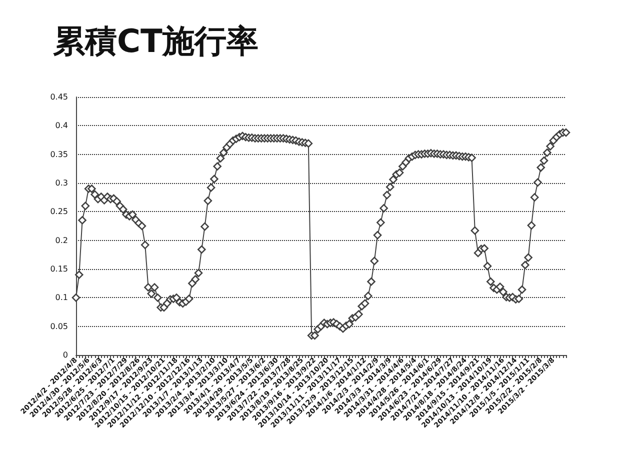 The width and height of the screenshot is (621, 464). What do you see at coordinates (61, 297) in the screenshot?
I see `y-tick-label: 0.1` at bounding box center [61, 297].